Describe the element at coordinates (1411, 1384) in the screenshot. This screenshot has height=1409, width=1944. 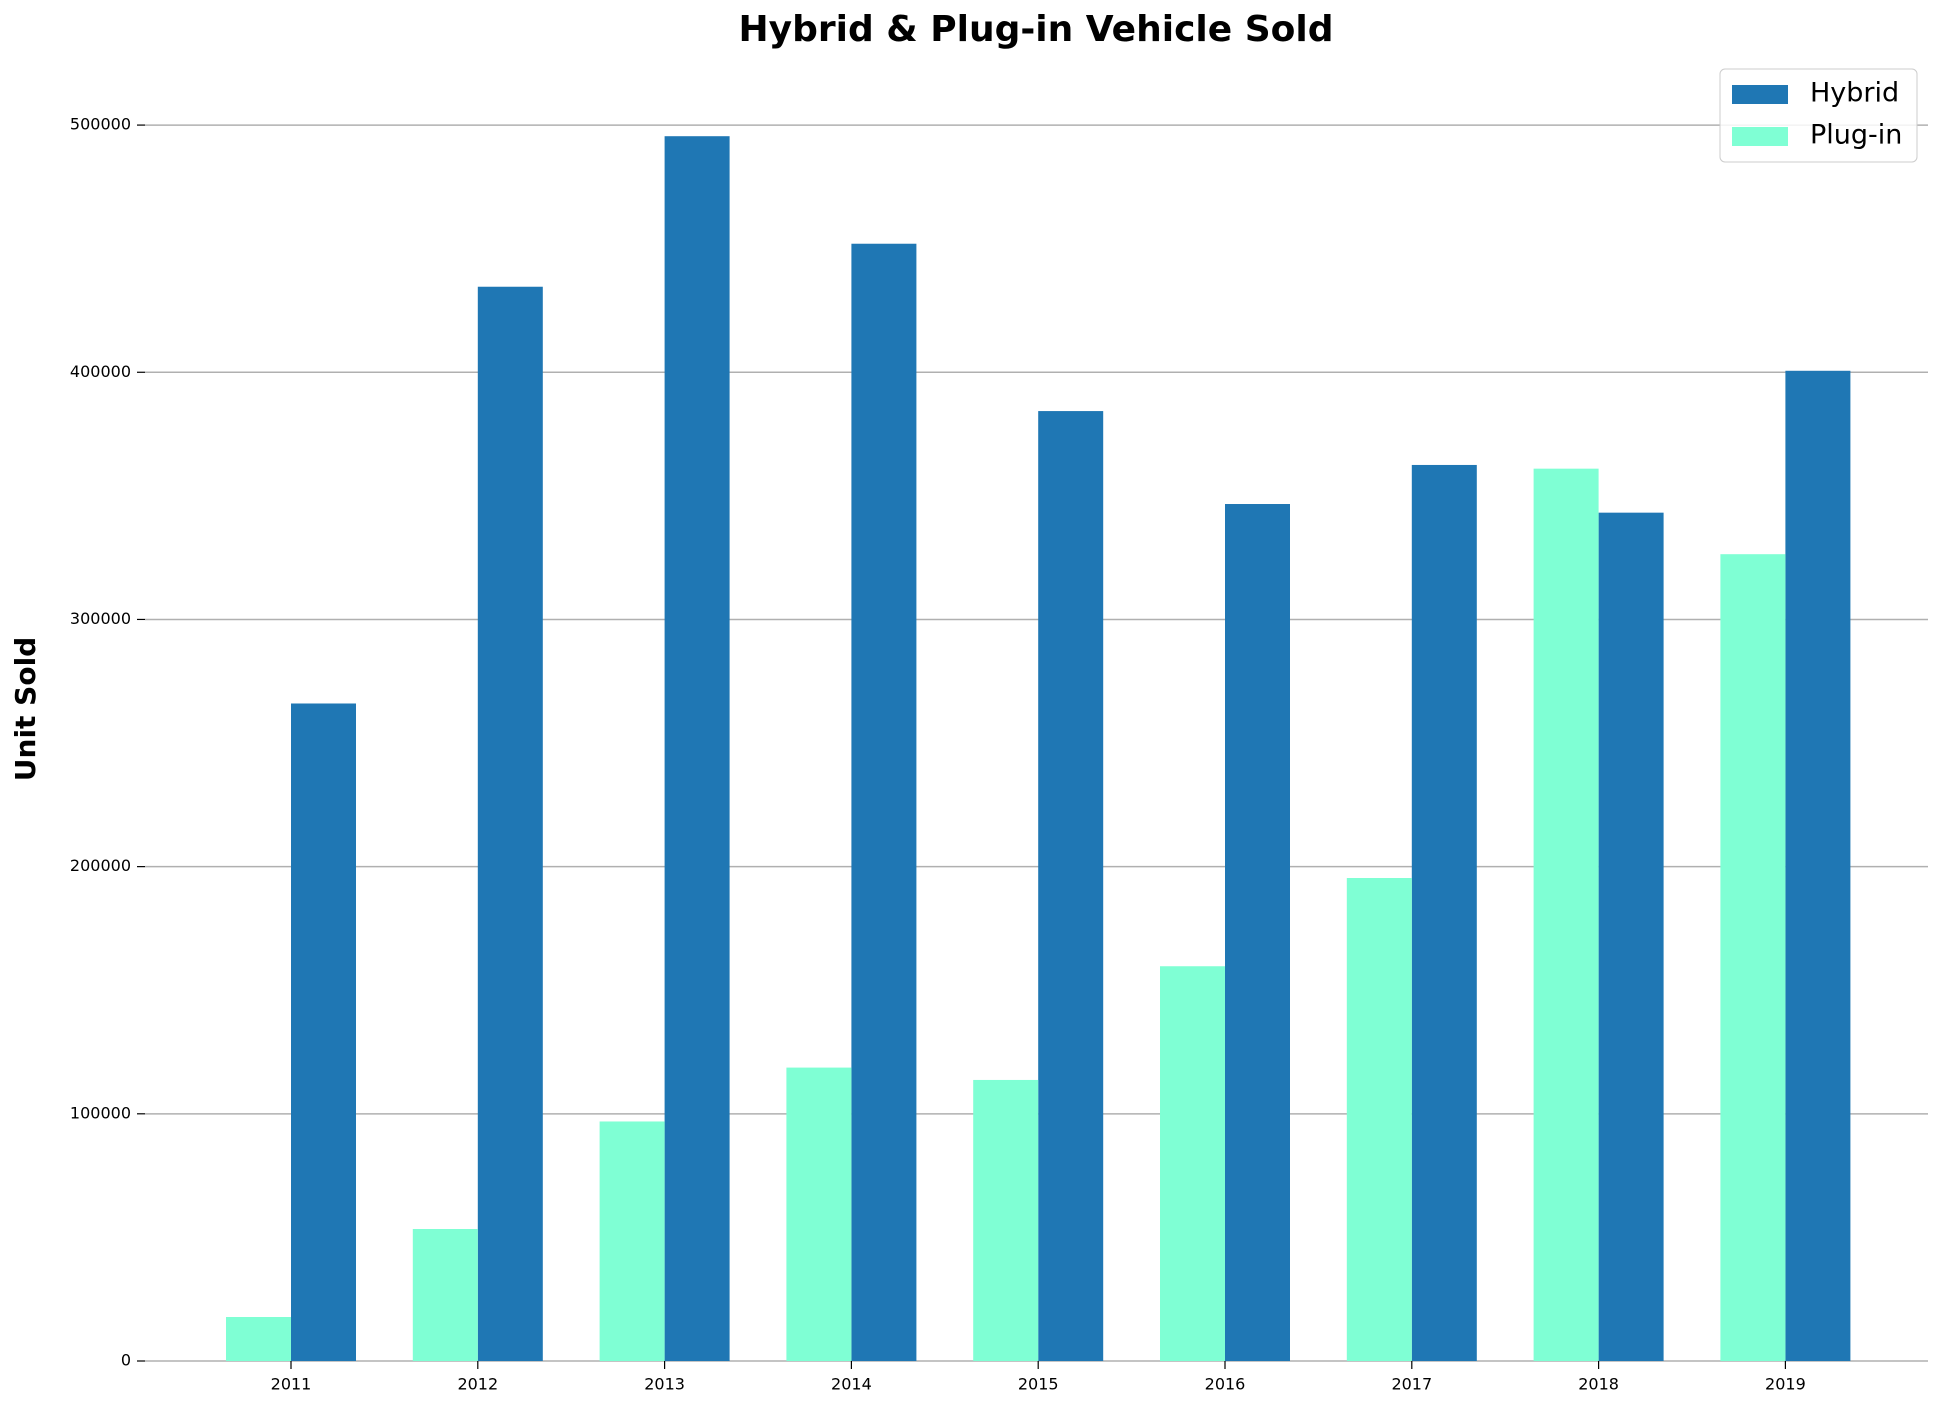
I see `x-tick-label: 2017` at that location.